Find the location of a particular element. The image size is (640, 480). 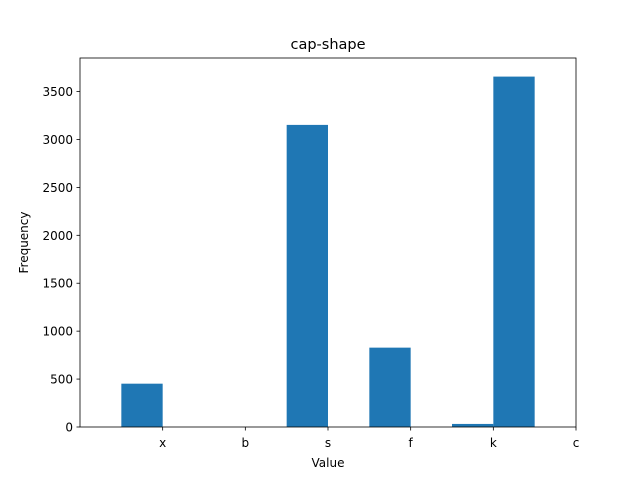

y-axis-label: Frequency is located at coordinates (24, 243).